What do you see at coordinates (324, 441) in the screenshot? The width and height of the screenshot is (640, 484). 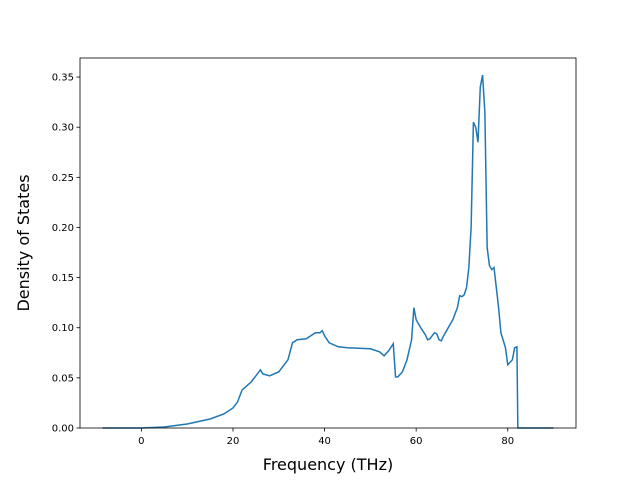 I see `x-tick-label: 40` at bounding box center [324, 441].